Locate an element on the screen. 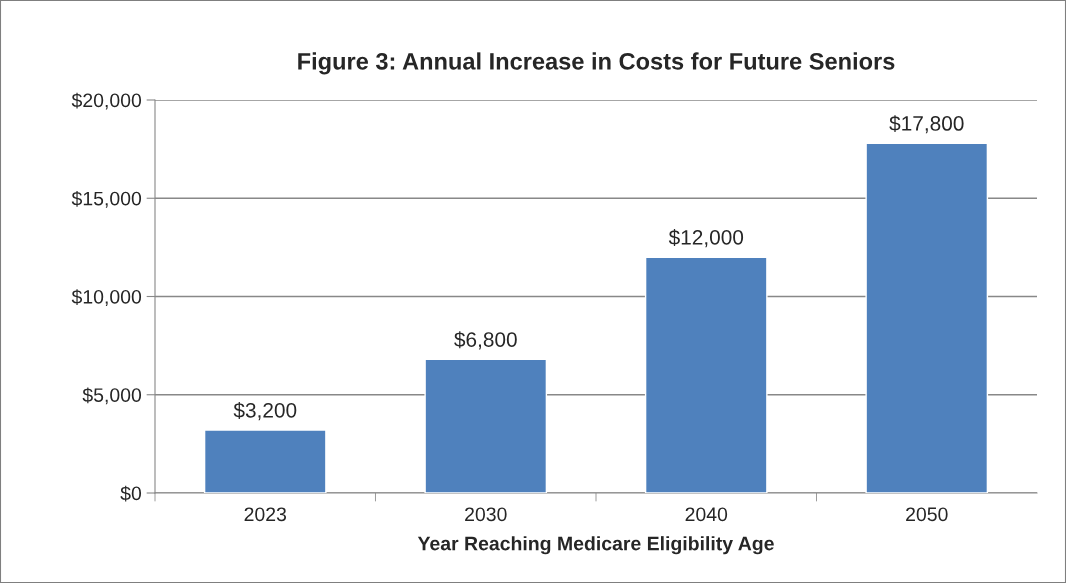 The width and height of the screenshot is (1066, 583). data-label: $3,200 is located at coordinates (265, 411).